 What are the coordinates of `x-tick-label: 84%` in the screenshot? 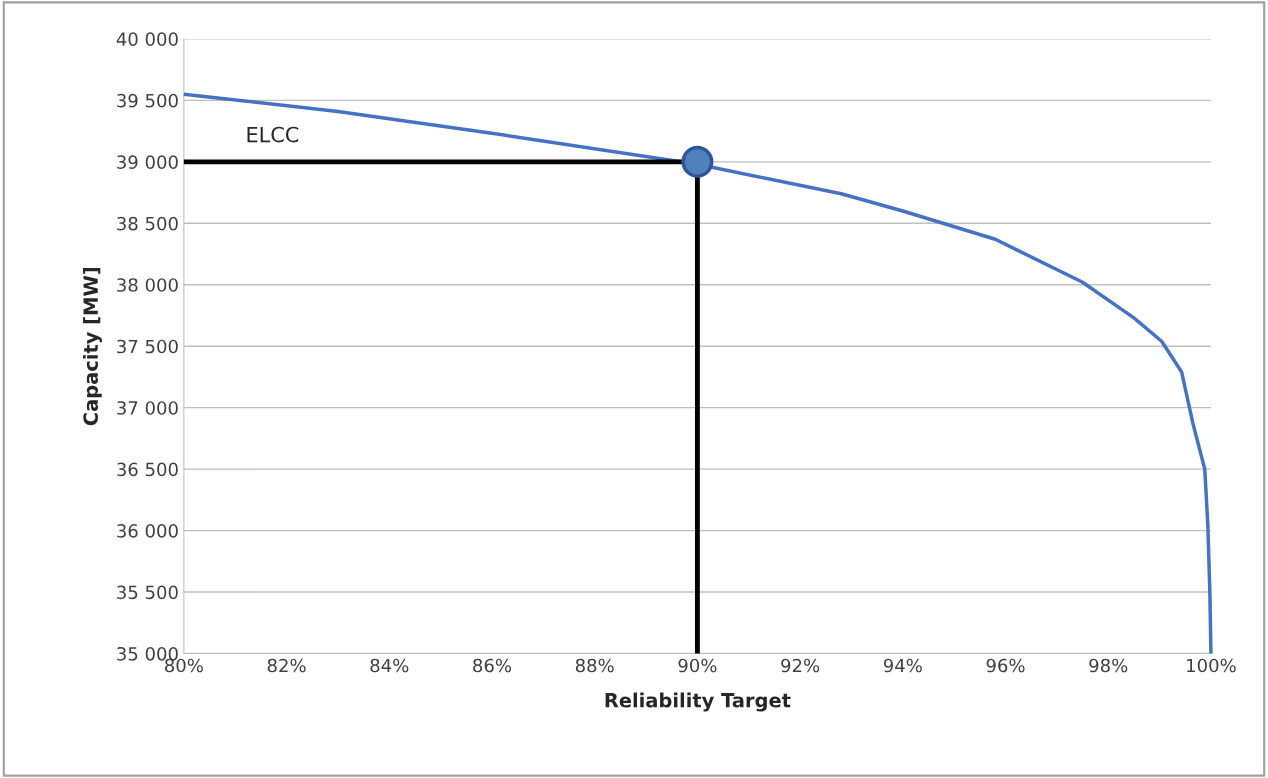 It's located at (389, 665).